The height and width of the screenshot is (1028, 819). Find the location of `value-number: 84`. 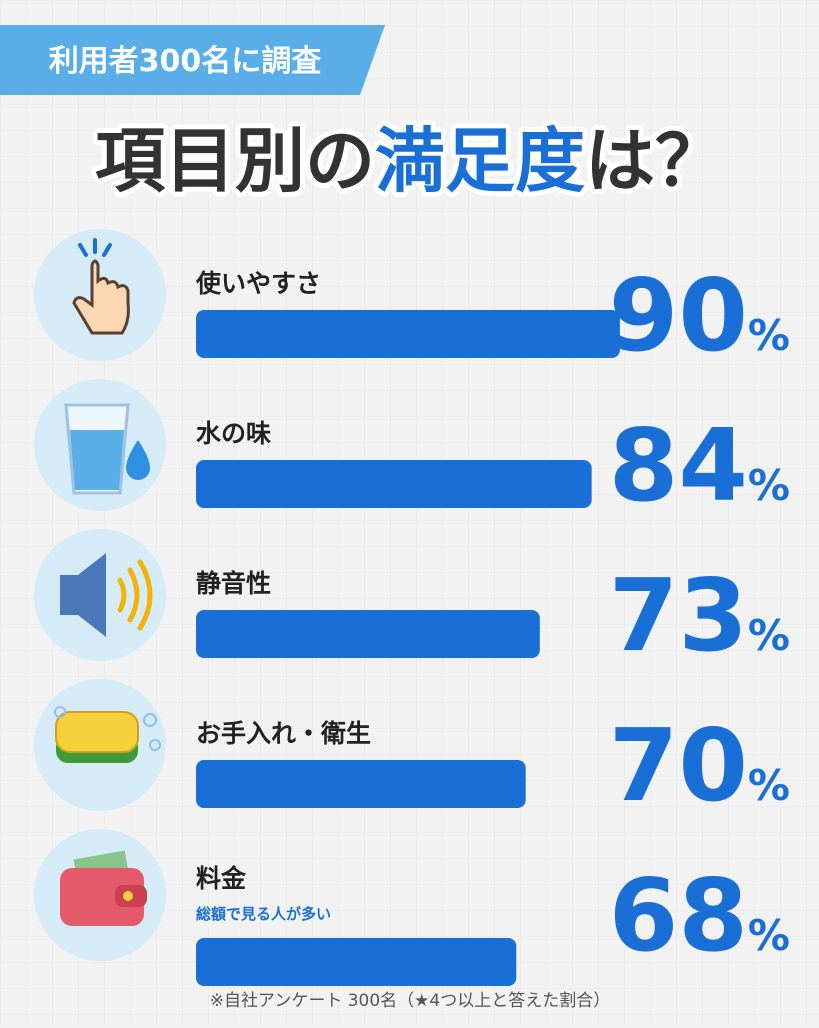

value-number: 84 is located at coordinates (678, 465).